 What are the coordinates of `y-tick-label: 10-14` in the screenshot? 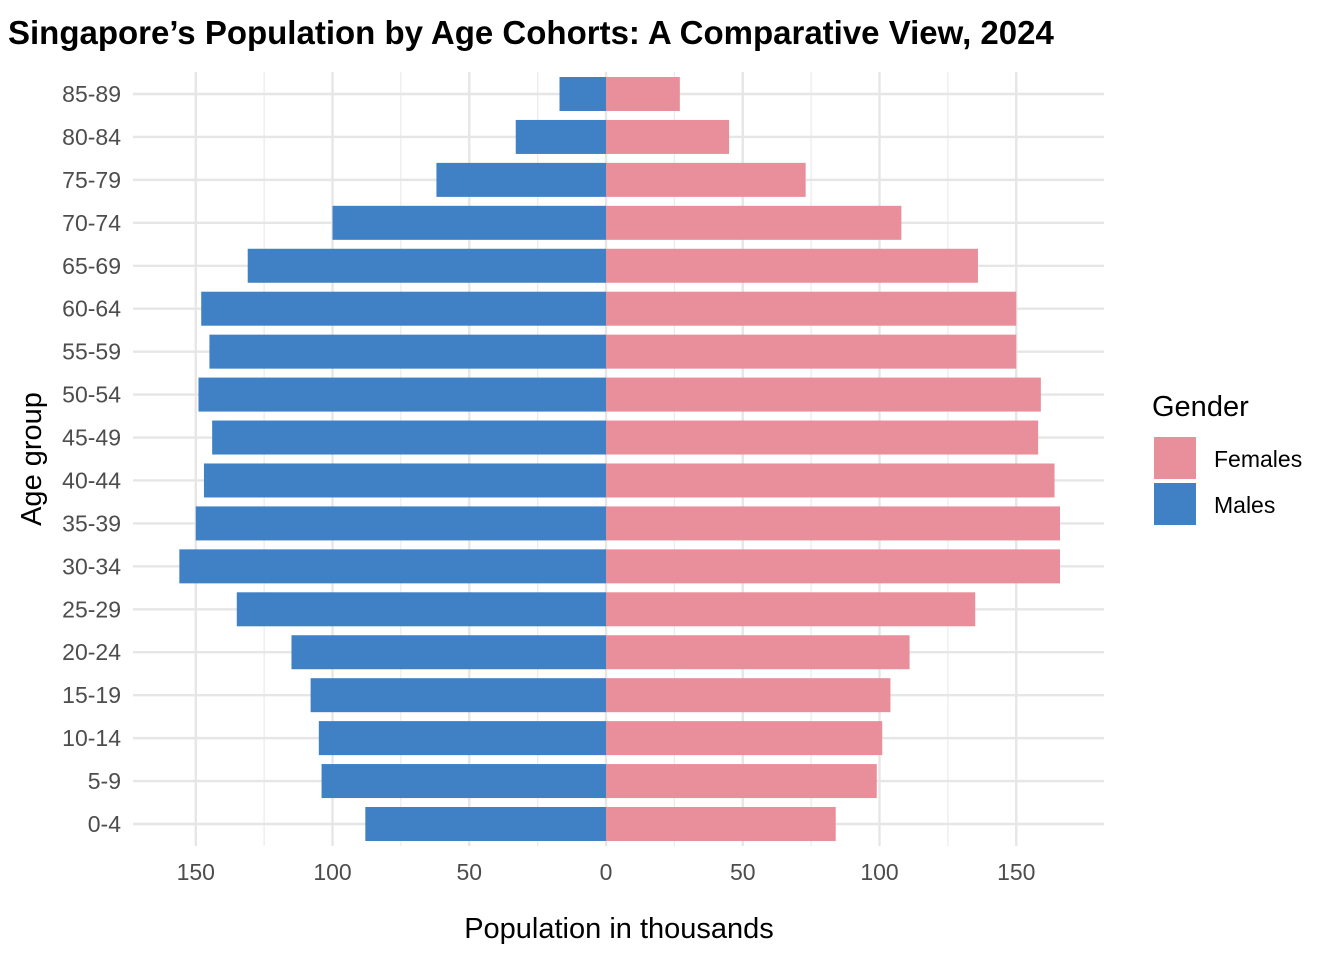 It's located at (91, 738).